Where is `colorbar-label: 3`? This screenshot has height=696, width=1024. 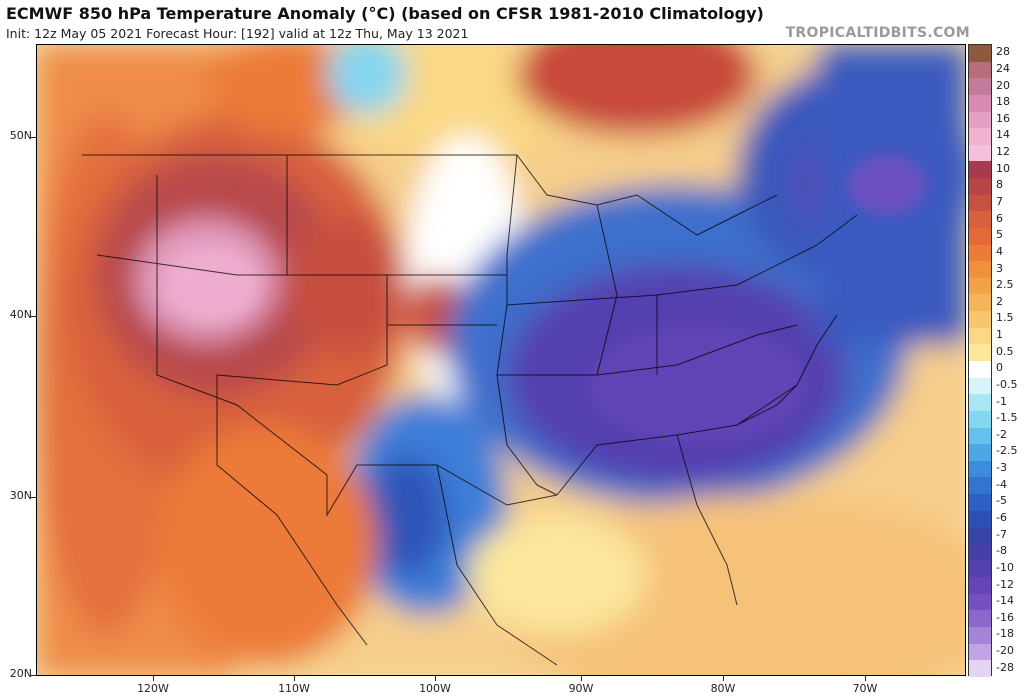
colorbar-label: 3 is located at coordinates (999, 268).